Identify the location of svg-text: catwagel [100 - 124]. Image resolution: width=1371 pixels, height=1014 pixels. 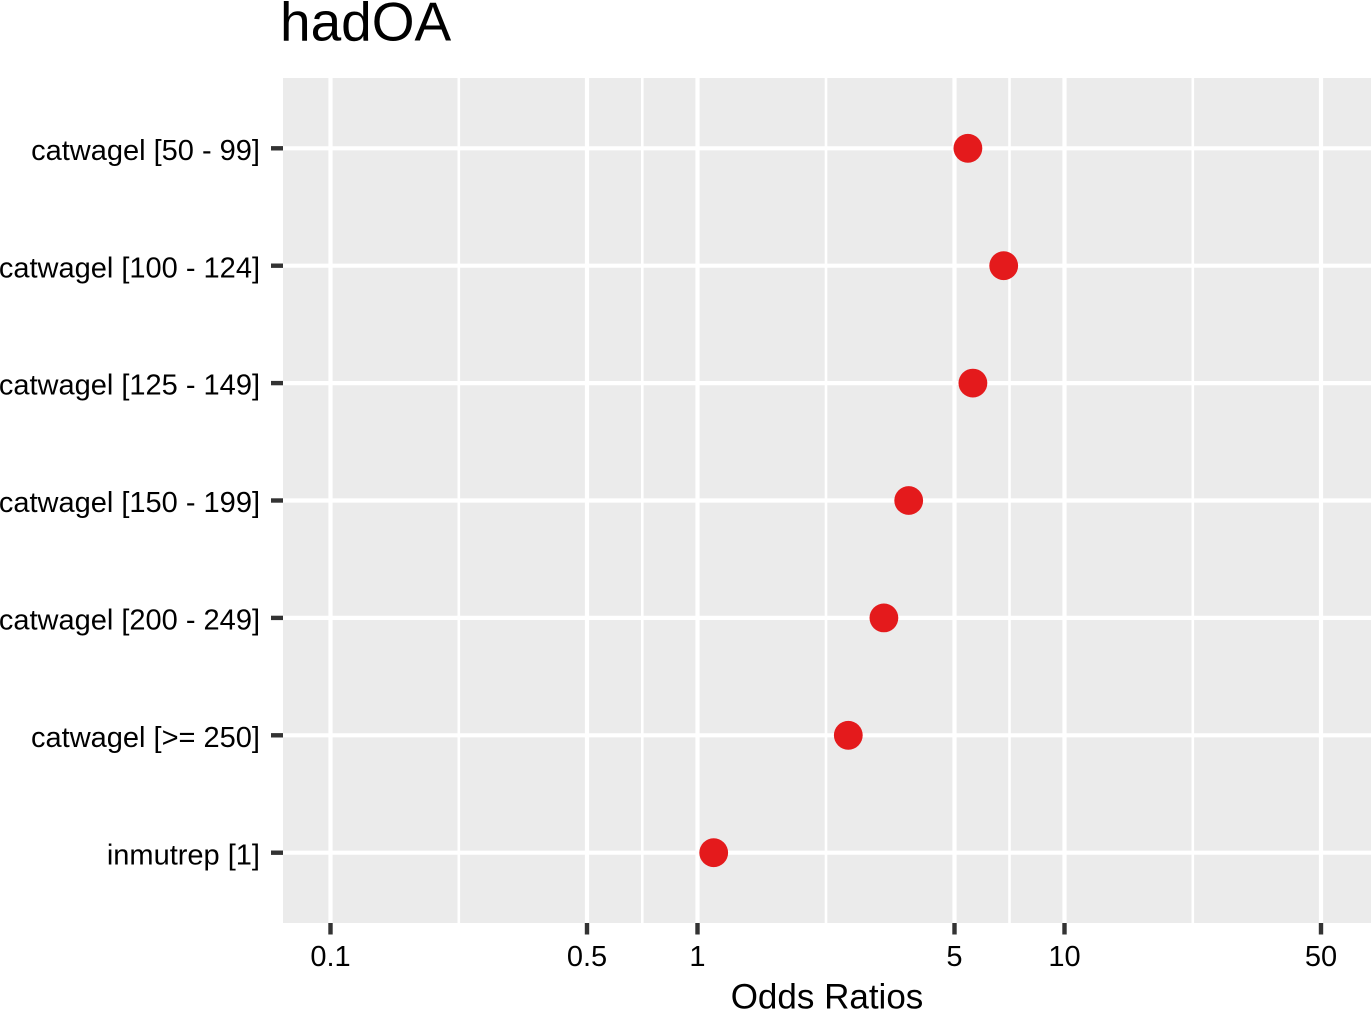
(130, 268).